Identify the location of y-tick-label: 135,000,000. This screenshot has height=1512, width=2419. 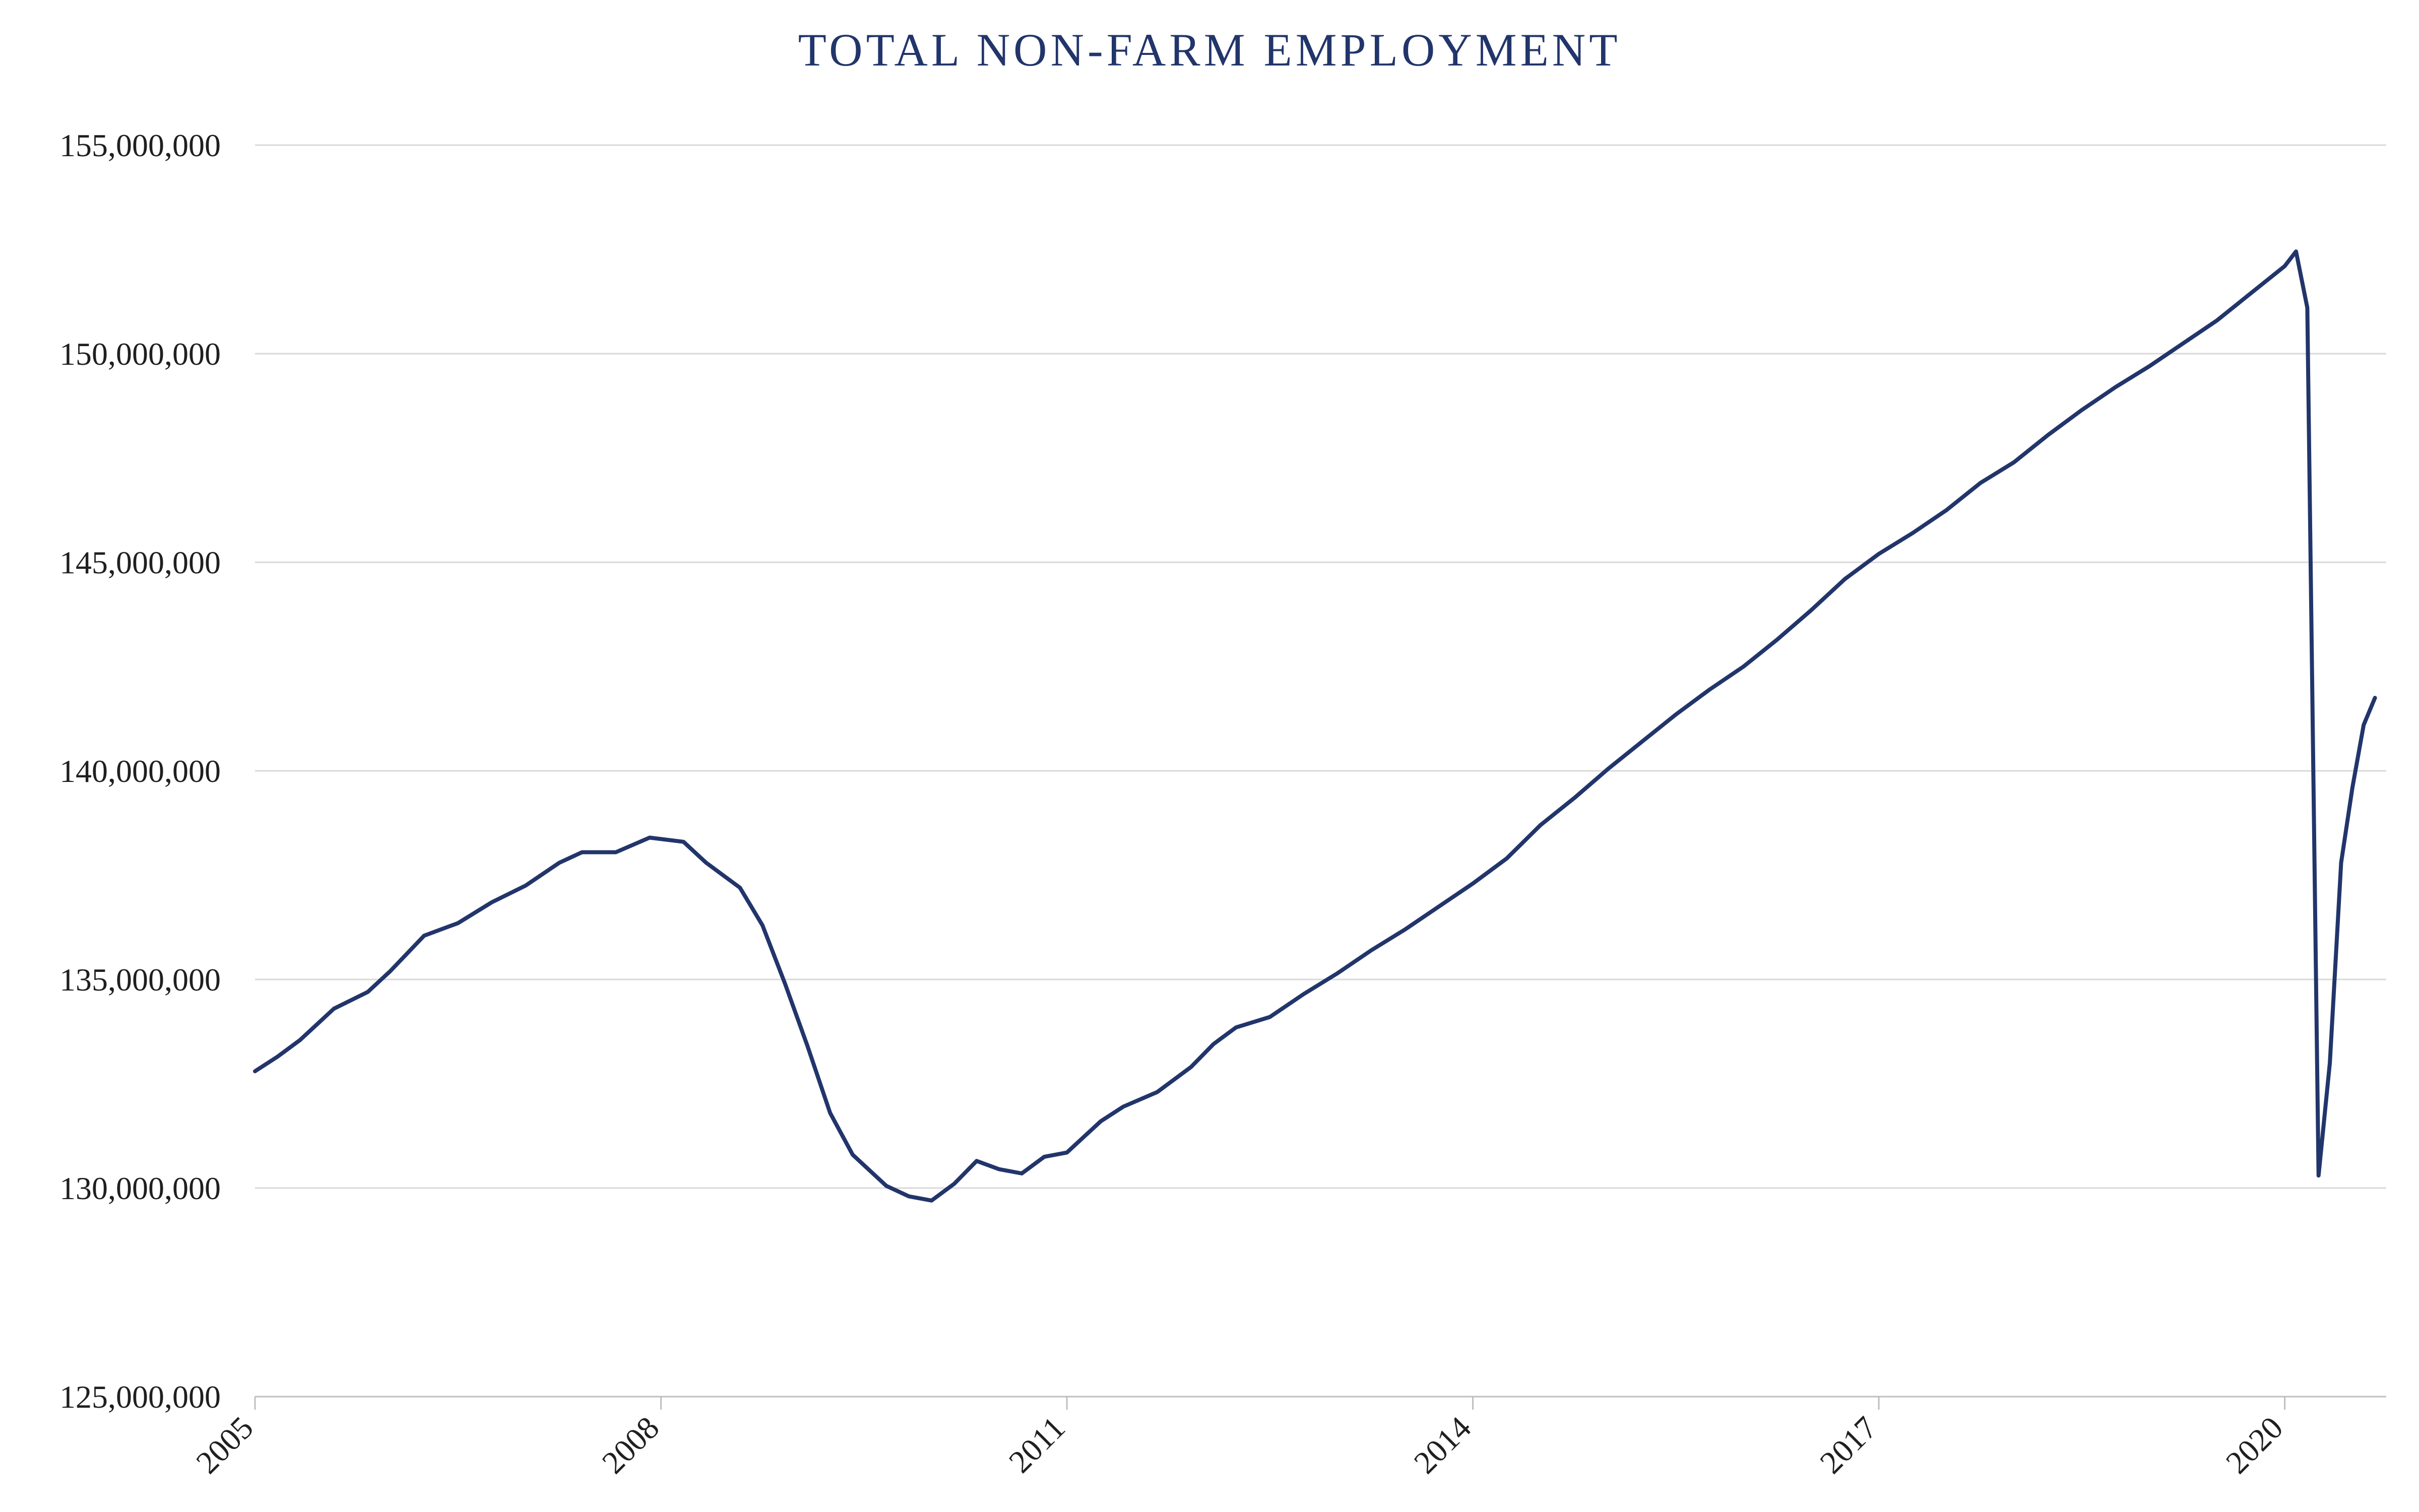
(140, 980).